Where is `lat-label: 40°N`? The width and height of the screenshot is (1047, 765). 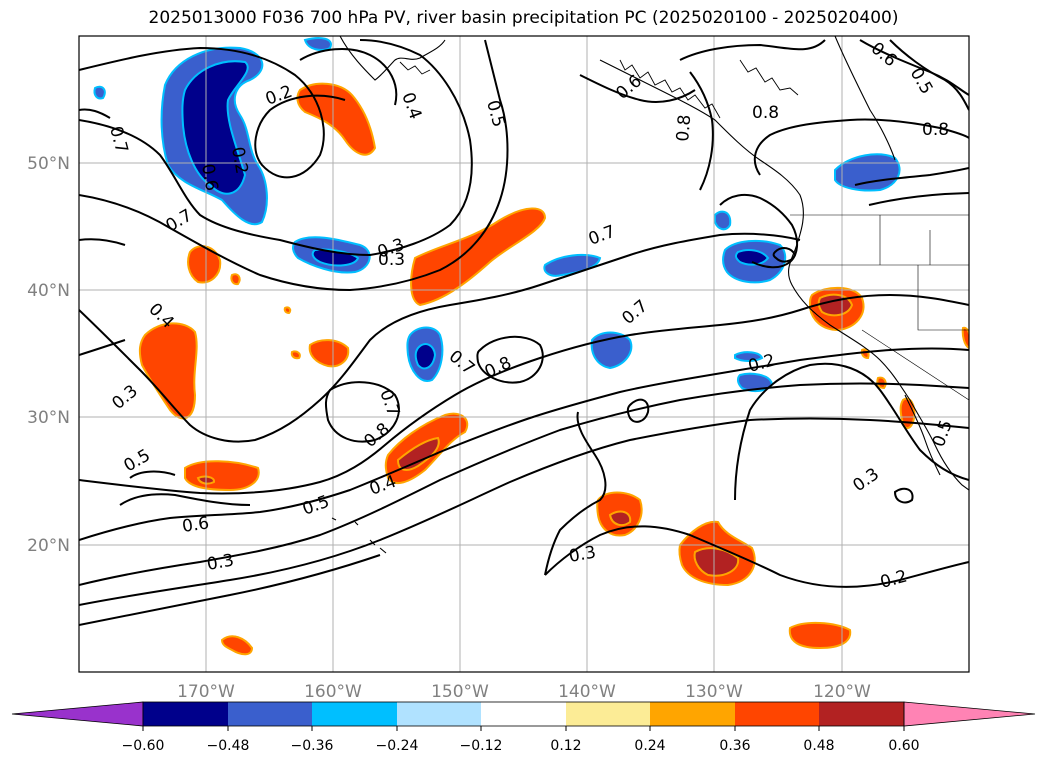 lat-label: 40°N is located at coordinates (48, 291).